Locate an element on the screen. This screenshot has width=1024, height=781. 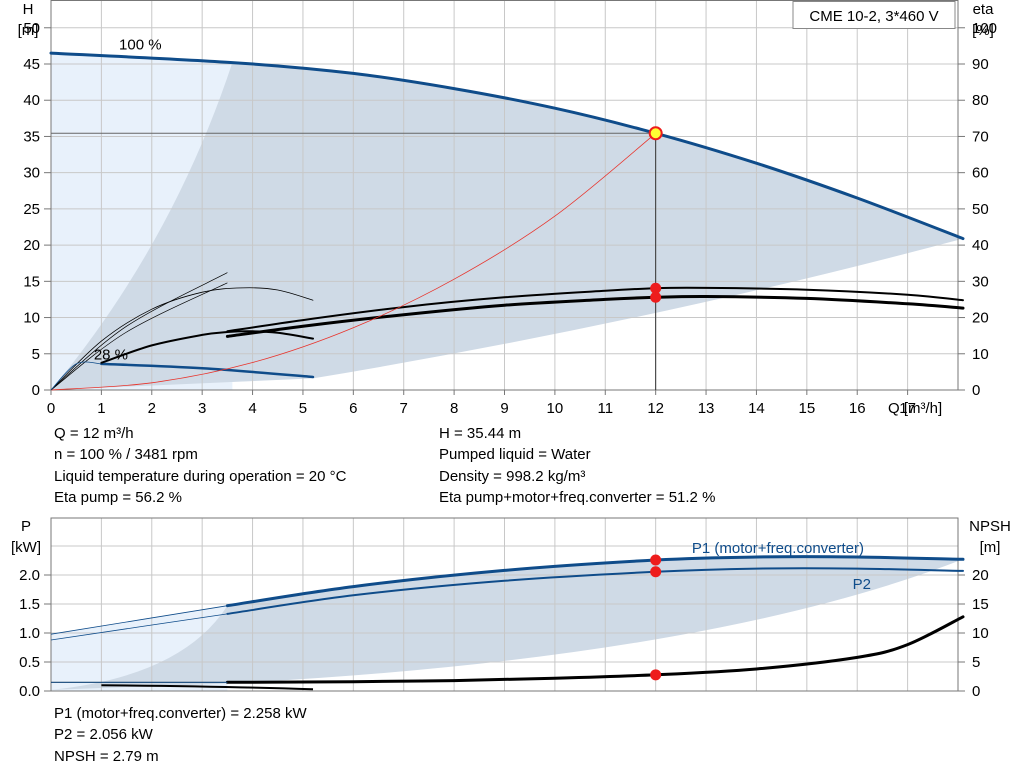
head-curve-100-extension is located at coordinates (141, 57).